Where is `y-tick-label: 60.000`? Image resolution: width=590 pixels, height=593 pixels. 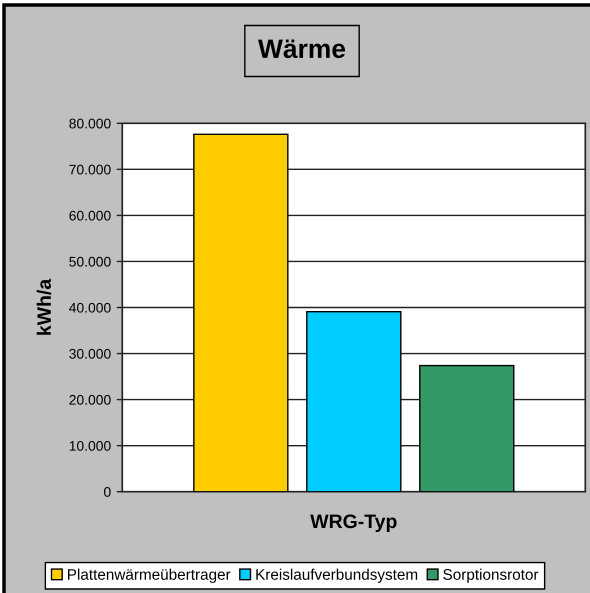
y-tick-label: 60.000 is located at coordinates (90, 215).